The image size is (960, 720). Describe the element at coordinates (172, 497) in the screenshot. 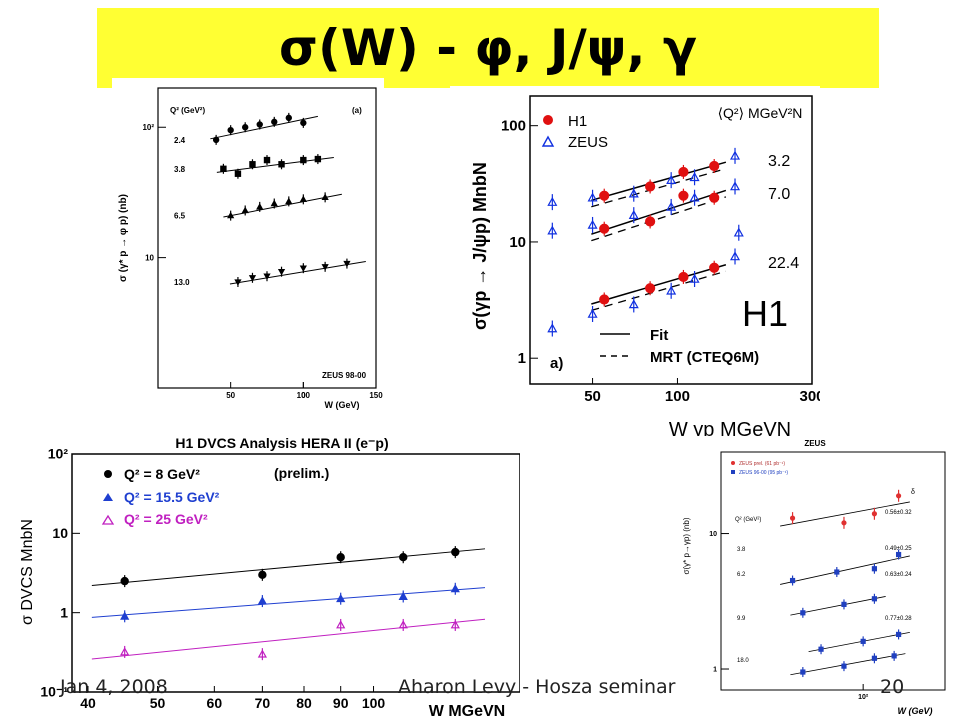

I see `legend-label-2: Q² = 15.5 GeV²` at that location.